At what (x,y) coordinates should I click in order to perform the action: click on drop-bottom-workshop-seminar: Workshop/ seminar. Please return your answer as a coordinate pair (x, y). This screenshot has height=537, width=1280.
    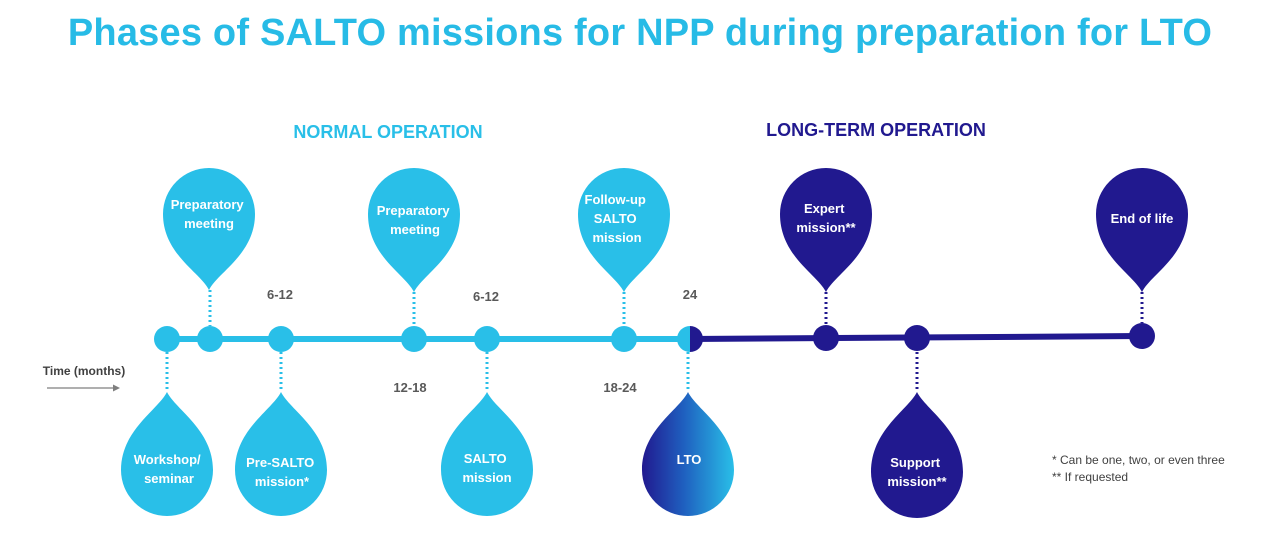
    Looking at the image, I should click on (167, 454).